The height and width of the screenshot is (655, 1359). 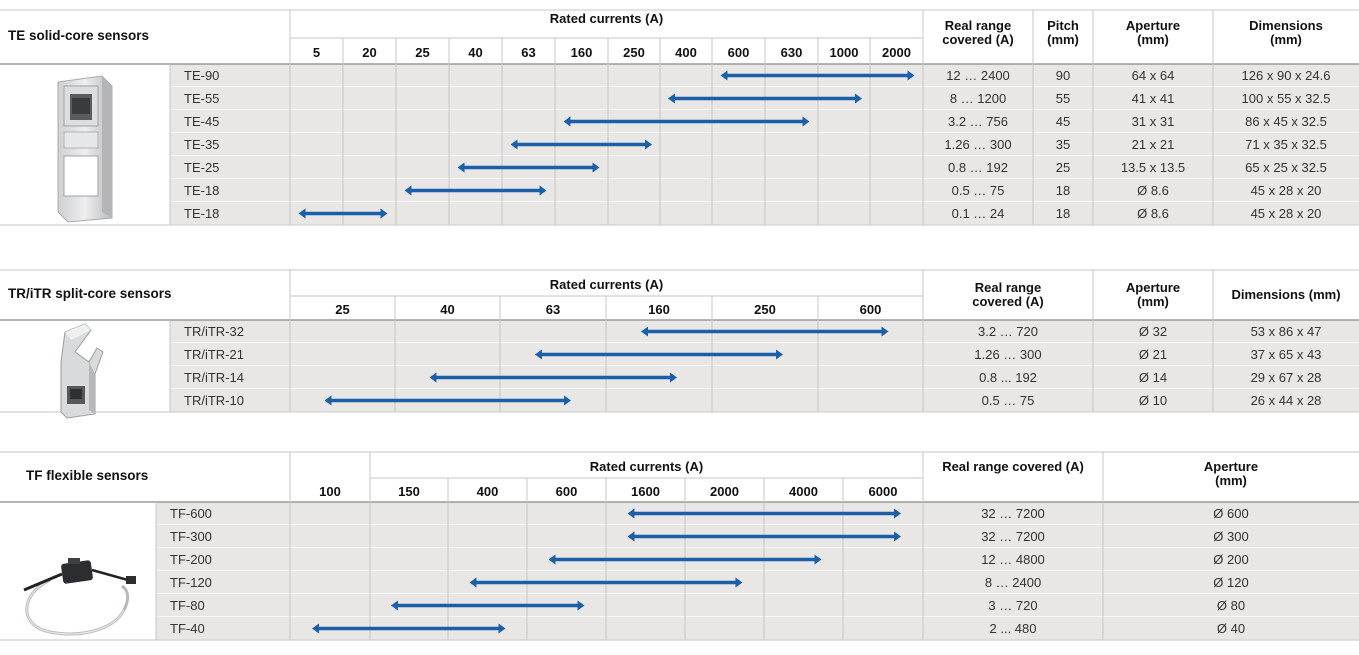 What do you see at coordinates (1153, 98) in the screenshot?
I see `value-cell: 41 x 41` at bounding box center [1153, 98].